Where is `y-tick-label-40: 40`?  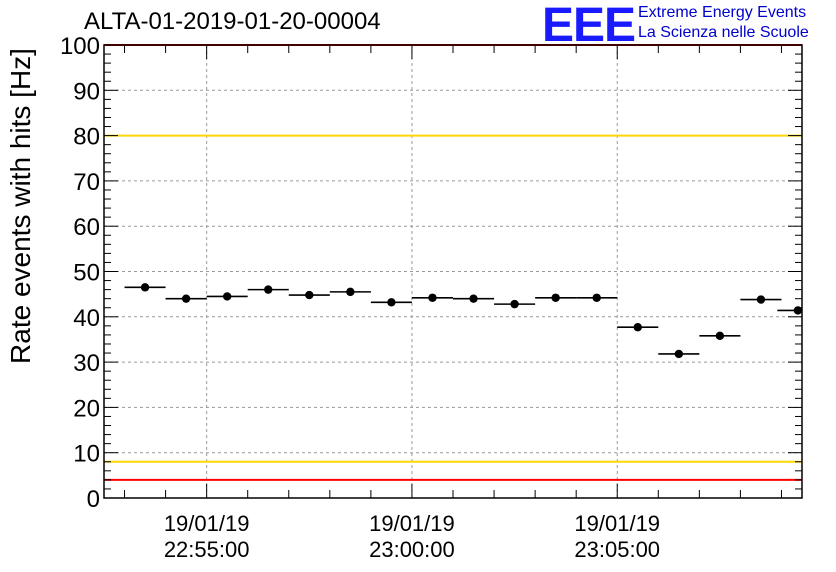 y-tick-label-40: 40 is located at coordinates (86, 318).